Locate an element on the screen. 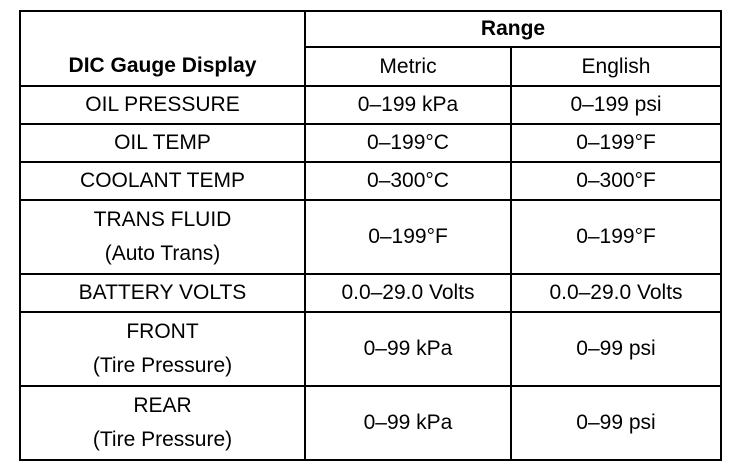  gauge-label-cell: COOLANT TEMP is located at coordinates (162, 181).